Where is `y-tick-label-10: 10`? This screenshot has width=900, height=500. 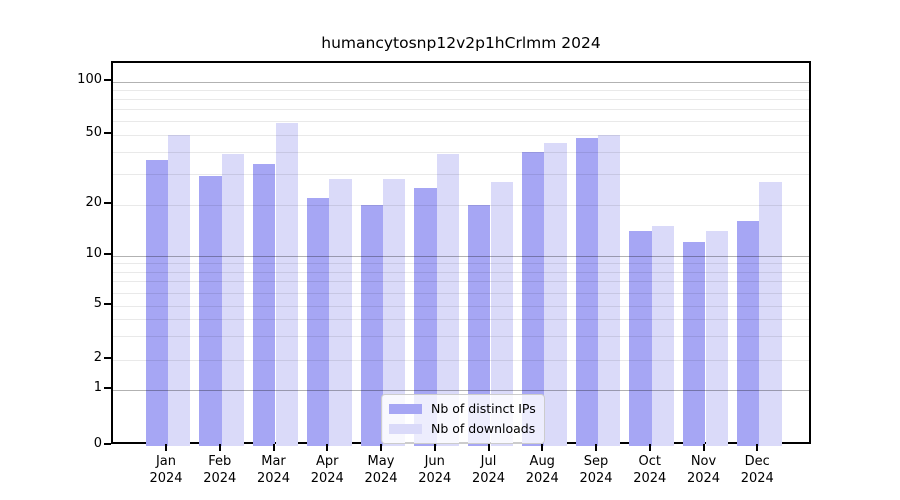
y-tick-label-10: 10 is located at coordinates (93, 253).